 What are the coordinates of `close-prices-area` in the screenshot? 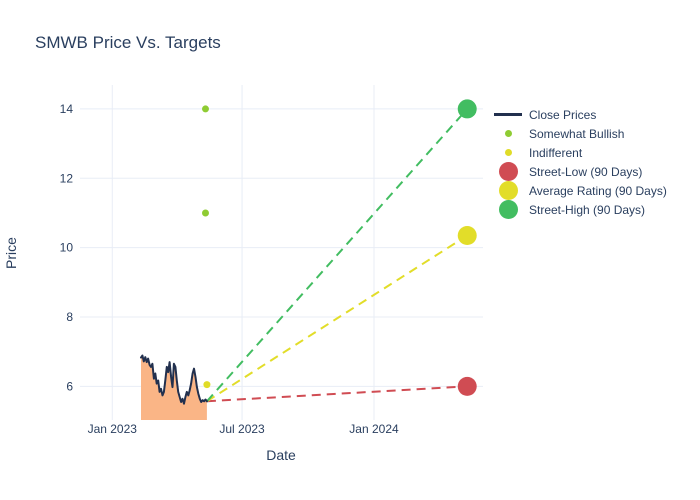 It's located at (174, 387).